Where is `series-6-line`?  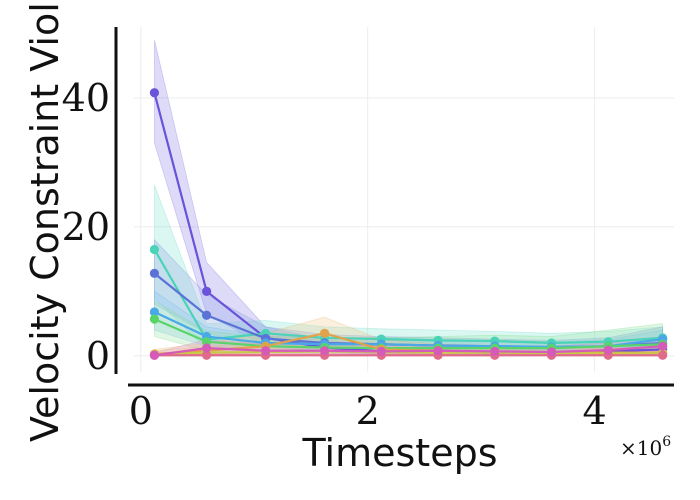
series-6-line is located at coordinates (408, 353).